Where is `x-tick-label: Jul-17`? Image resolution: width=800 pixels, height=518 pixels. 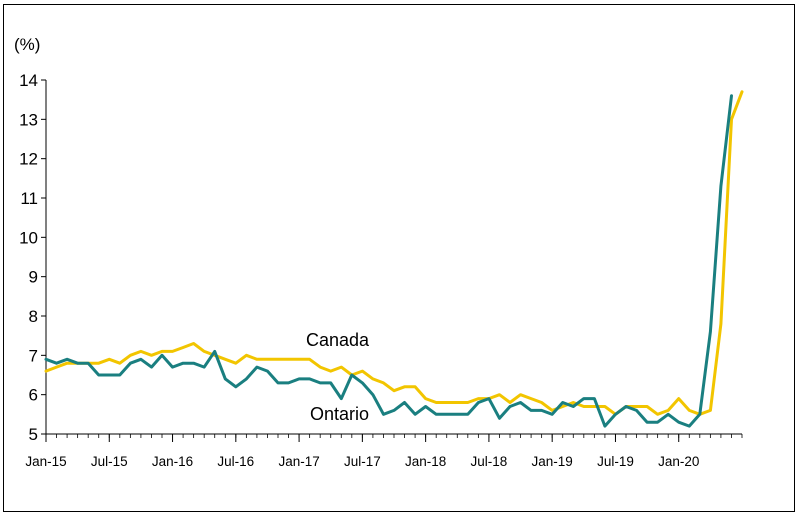
x-tick-label: Jul-17 is located at coordinates (362, 461).